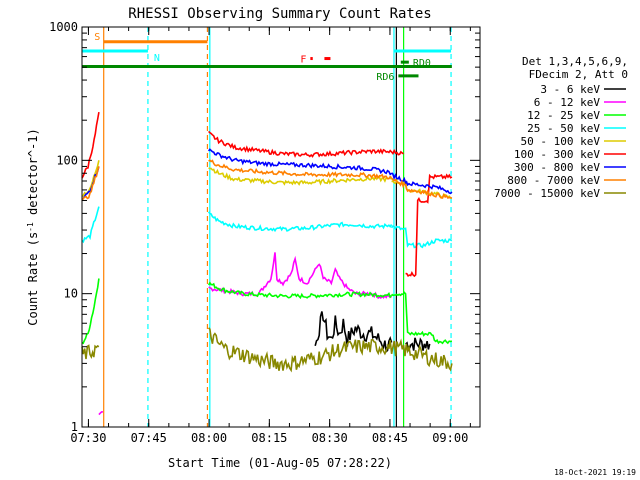  What do you see at coordinates (561, 141) in the screenshot?
I see `legend-label: 50 - 100 keV` at bounding box center [561, 141].